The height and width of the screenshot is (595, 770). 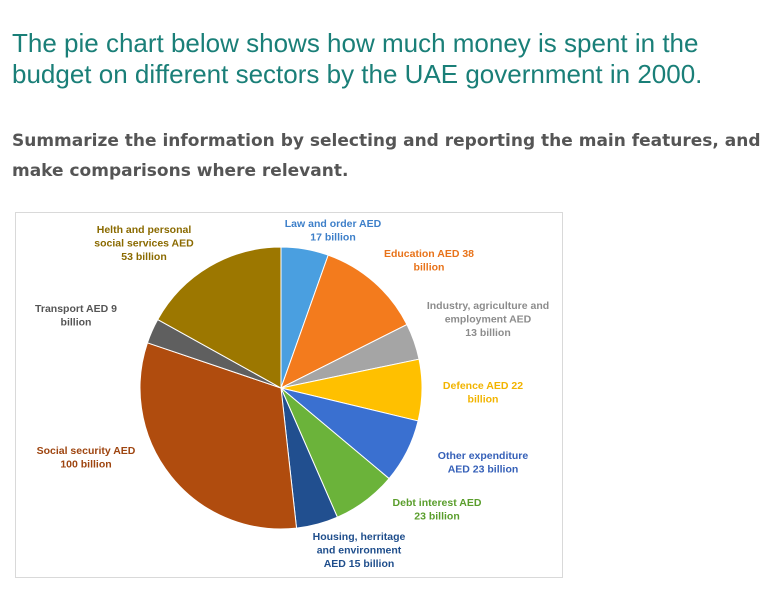 What do you see at coordinates (429, 261) in the screenshot?
I see `slice-label-education: Education AED 38 billion` at bounding box center [429, 261].